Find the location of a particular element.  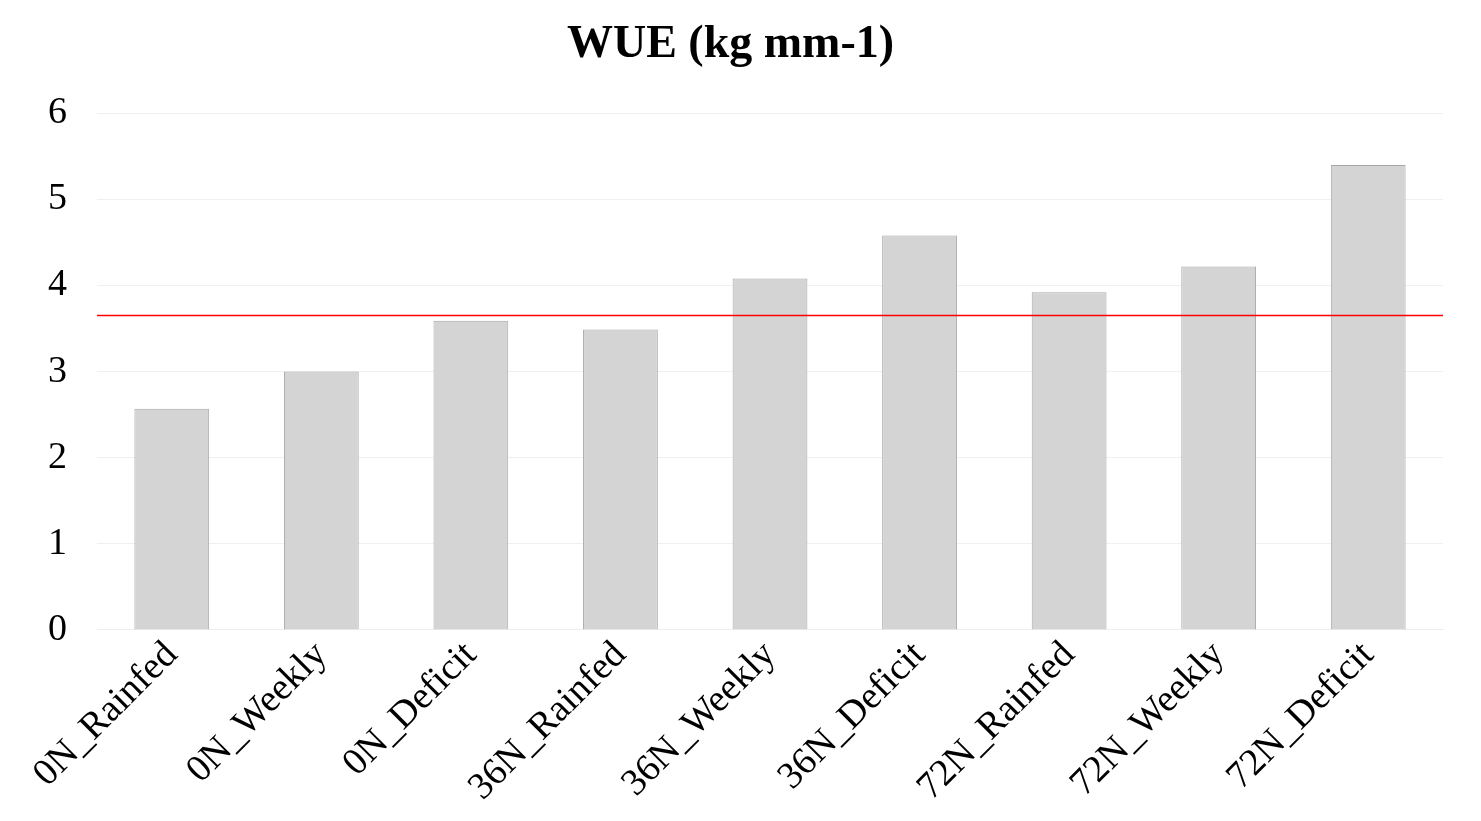

y-tick-label: 2 is located at coordinates (57, 454).